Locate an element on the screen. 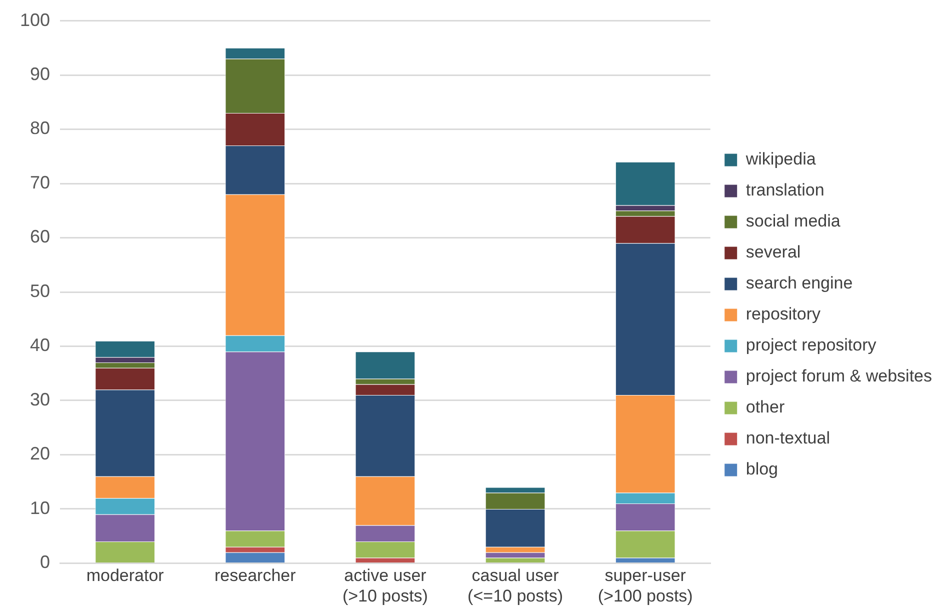  x-tick-label: casual user (<=10 posts) is located at coordinates (515, 586).